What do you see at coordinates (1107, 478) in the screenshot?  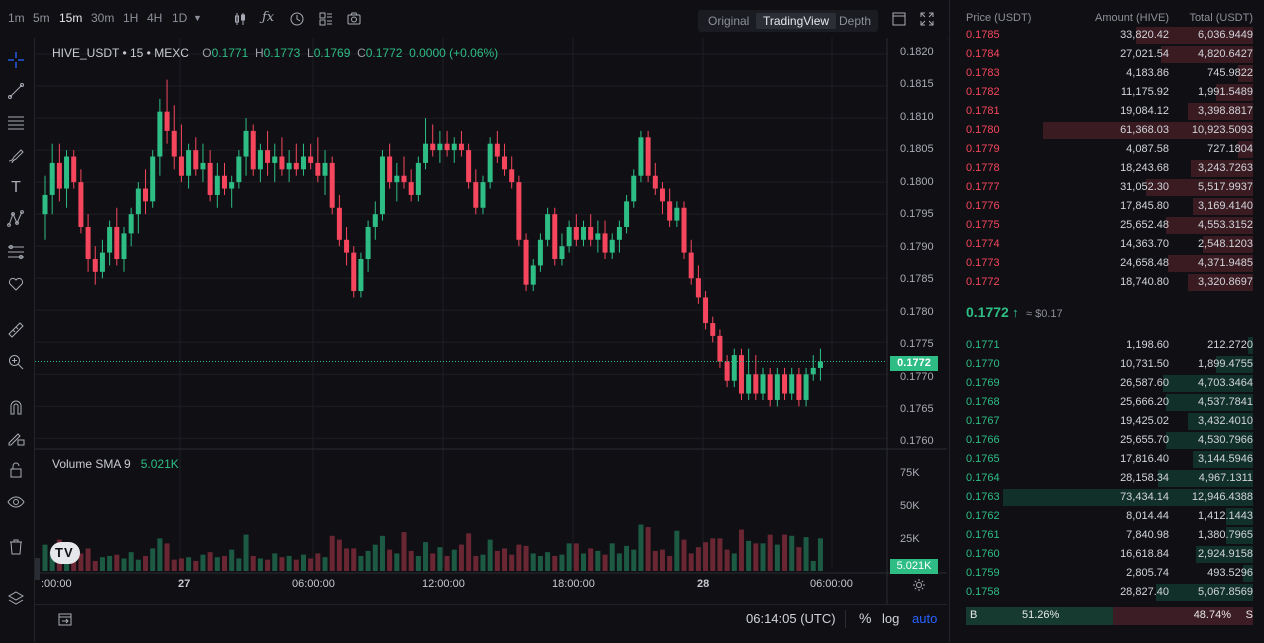 I see `bid-row: 0.1764 28,158.34 4,967.1311` at bounding box center [1107, 478].